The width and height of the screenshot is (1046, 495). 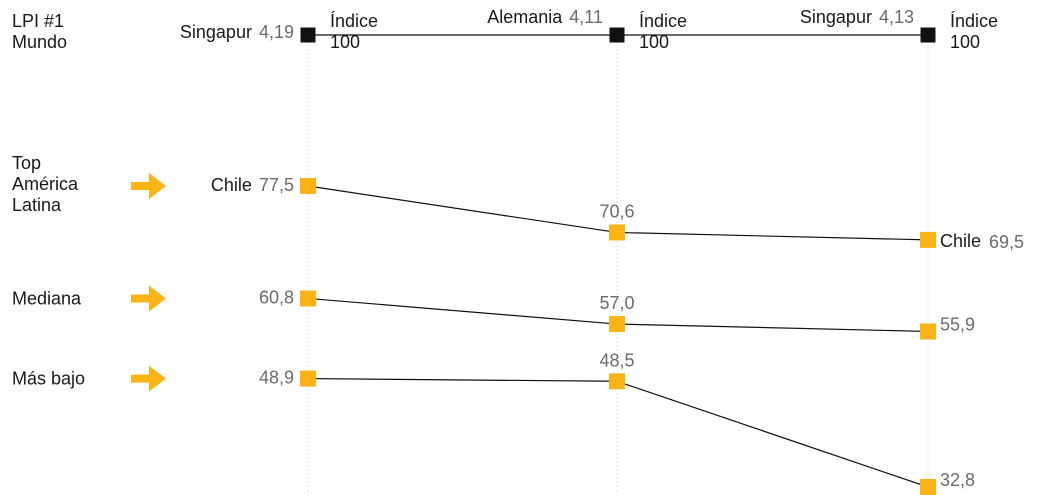 What do you see at coordinates (586, 17) in the screenshot?
I see `lpi-top-value: 4,11` at bounding box center [586, 17].